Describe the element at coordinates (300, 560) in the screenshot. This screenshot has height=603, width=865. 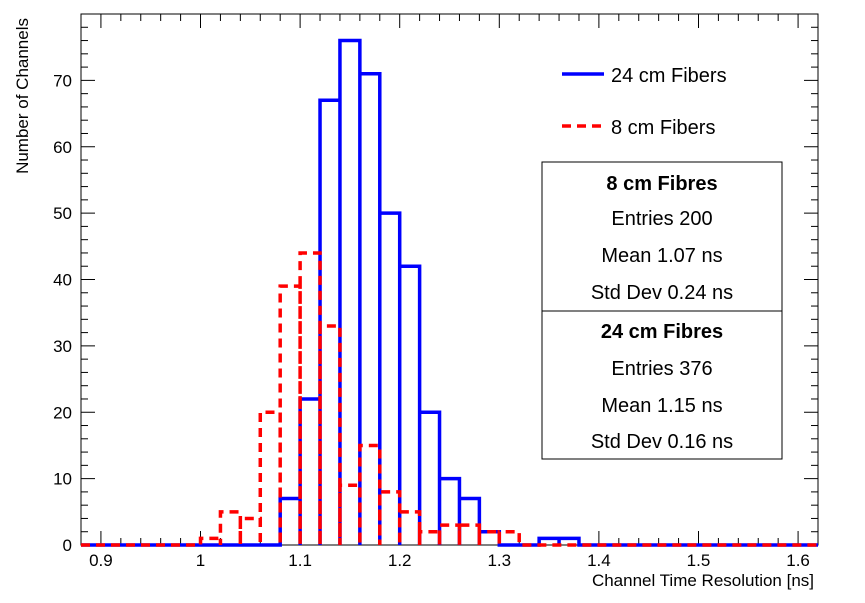
I see `x-tick-label: 1.1` at that location.